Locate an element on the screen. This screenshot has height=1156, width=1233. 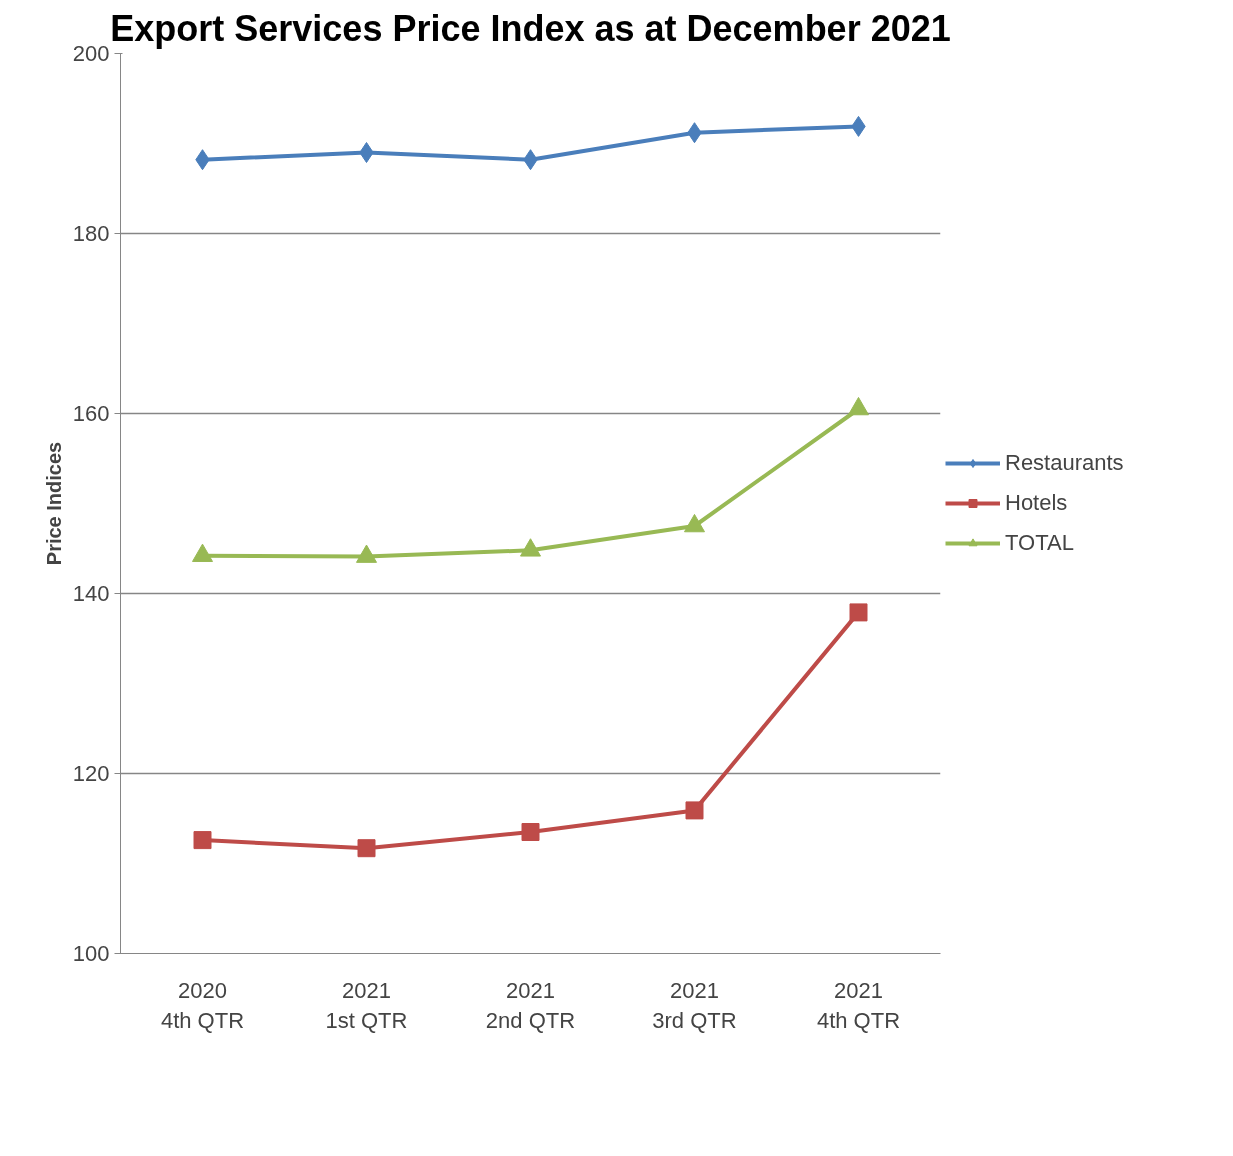
x-tick-label: 2021 4th QTR is located at coordinates (858, 1005).